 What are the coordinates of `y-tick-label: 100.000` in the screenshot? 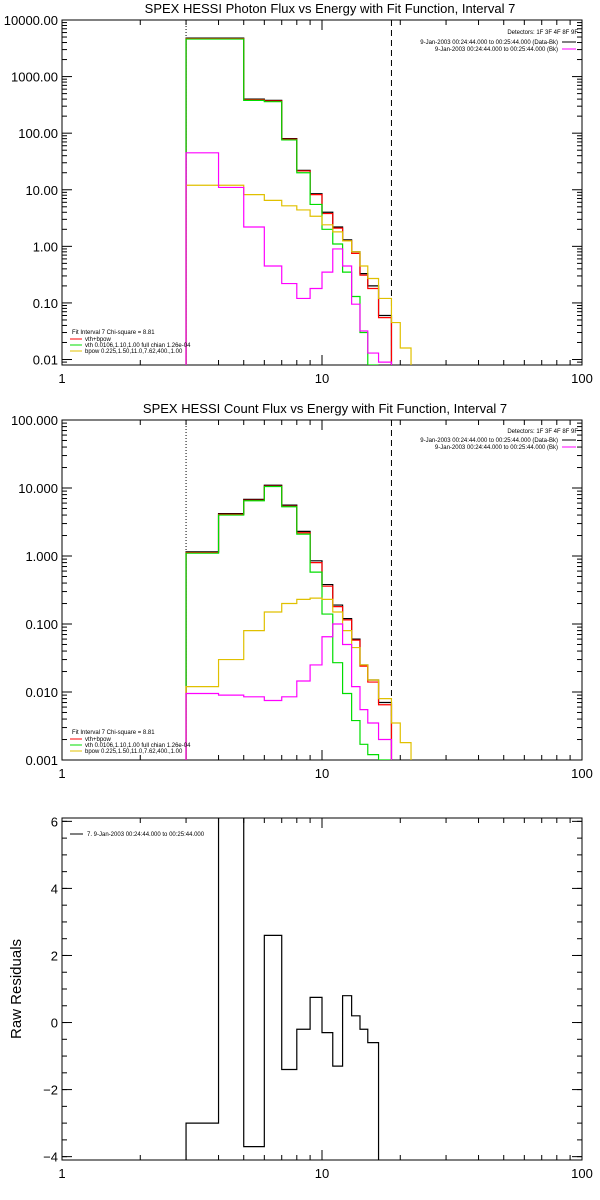 It's located at (34, 420).